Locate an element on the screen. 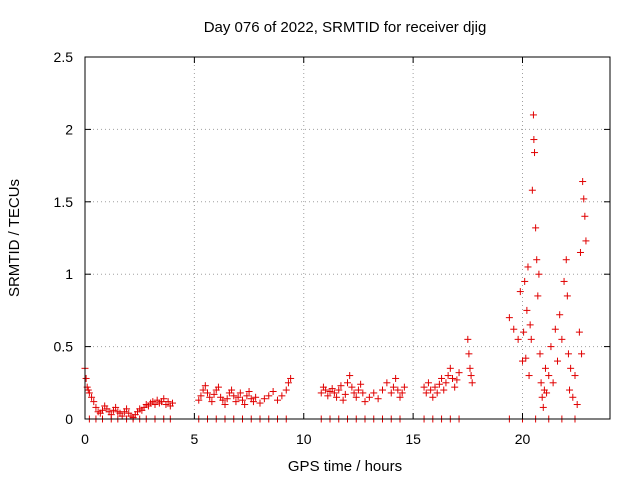 Image resolution: width=640 pixels, height=480 pixels. y-axis-label: SRMTID / TECUs is located at coordinates (14, 238).